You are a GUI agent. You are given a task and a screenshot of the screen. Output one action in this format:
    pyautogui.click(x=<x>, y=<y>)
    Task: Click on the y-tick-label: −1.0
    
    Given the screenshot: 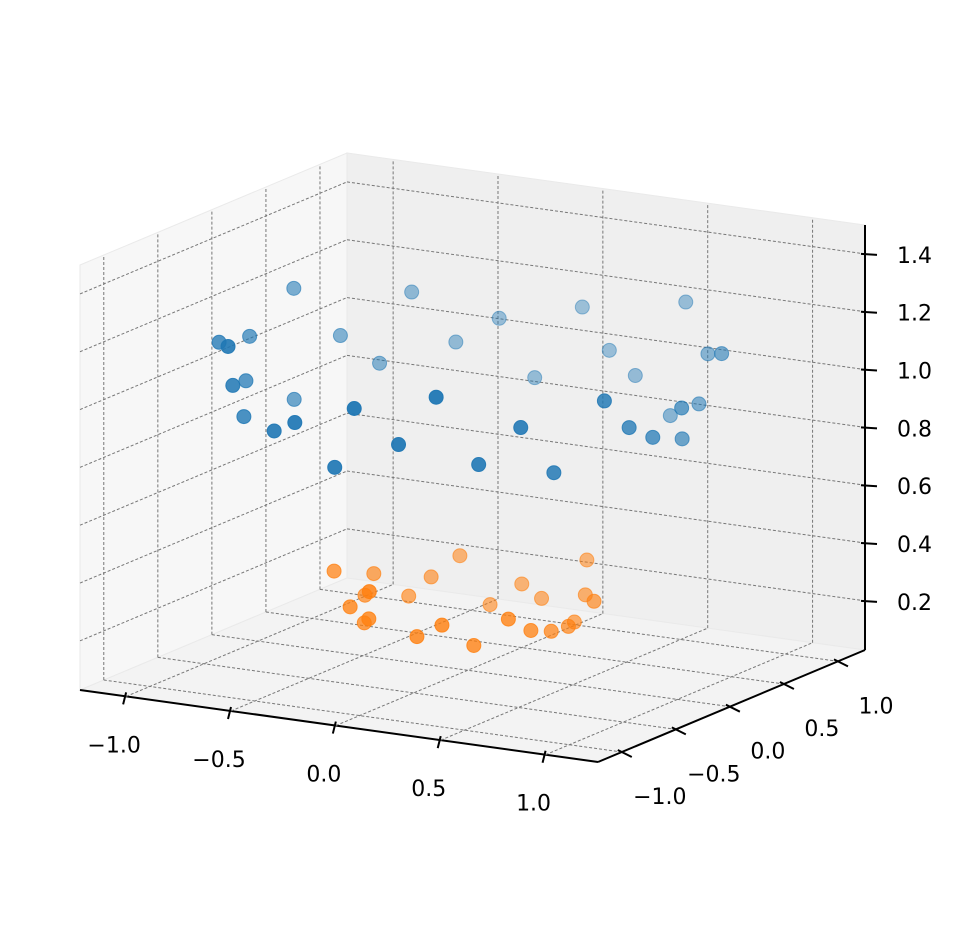 What is the action you would take?
    pyautogui.click(x=659, y=797)
    